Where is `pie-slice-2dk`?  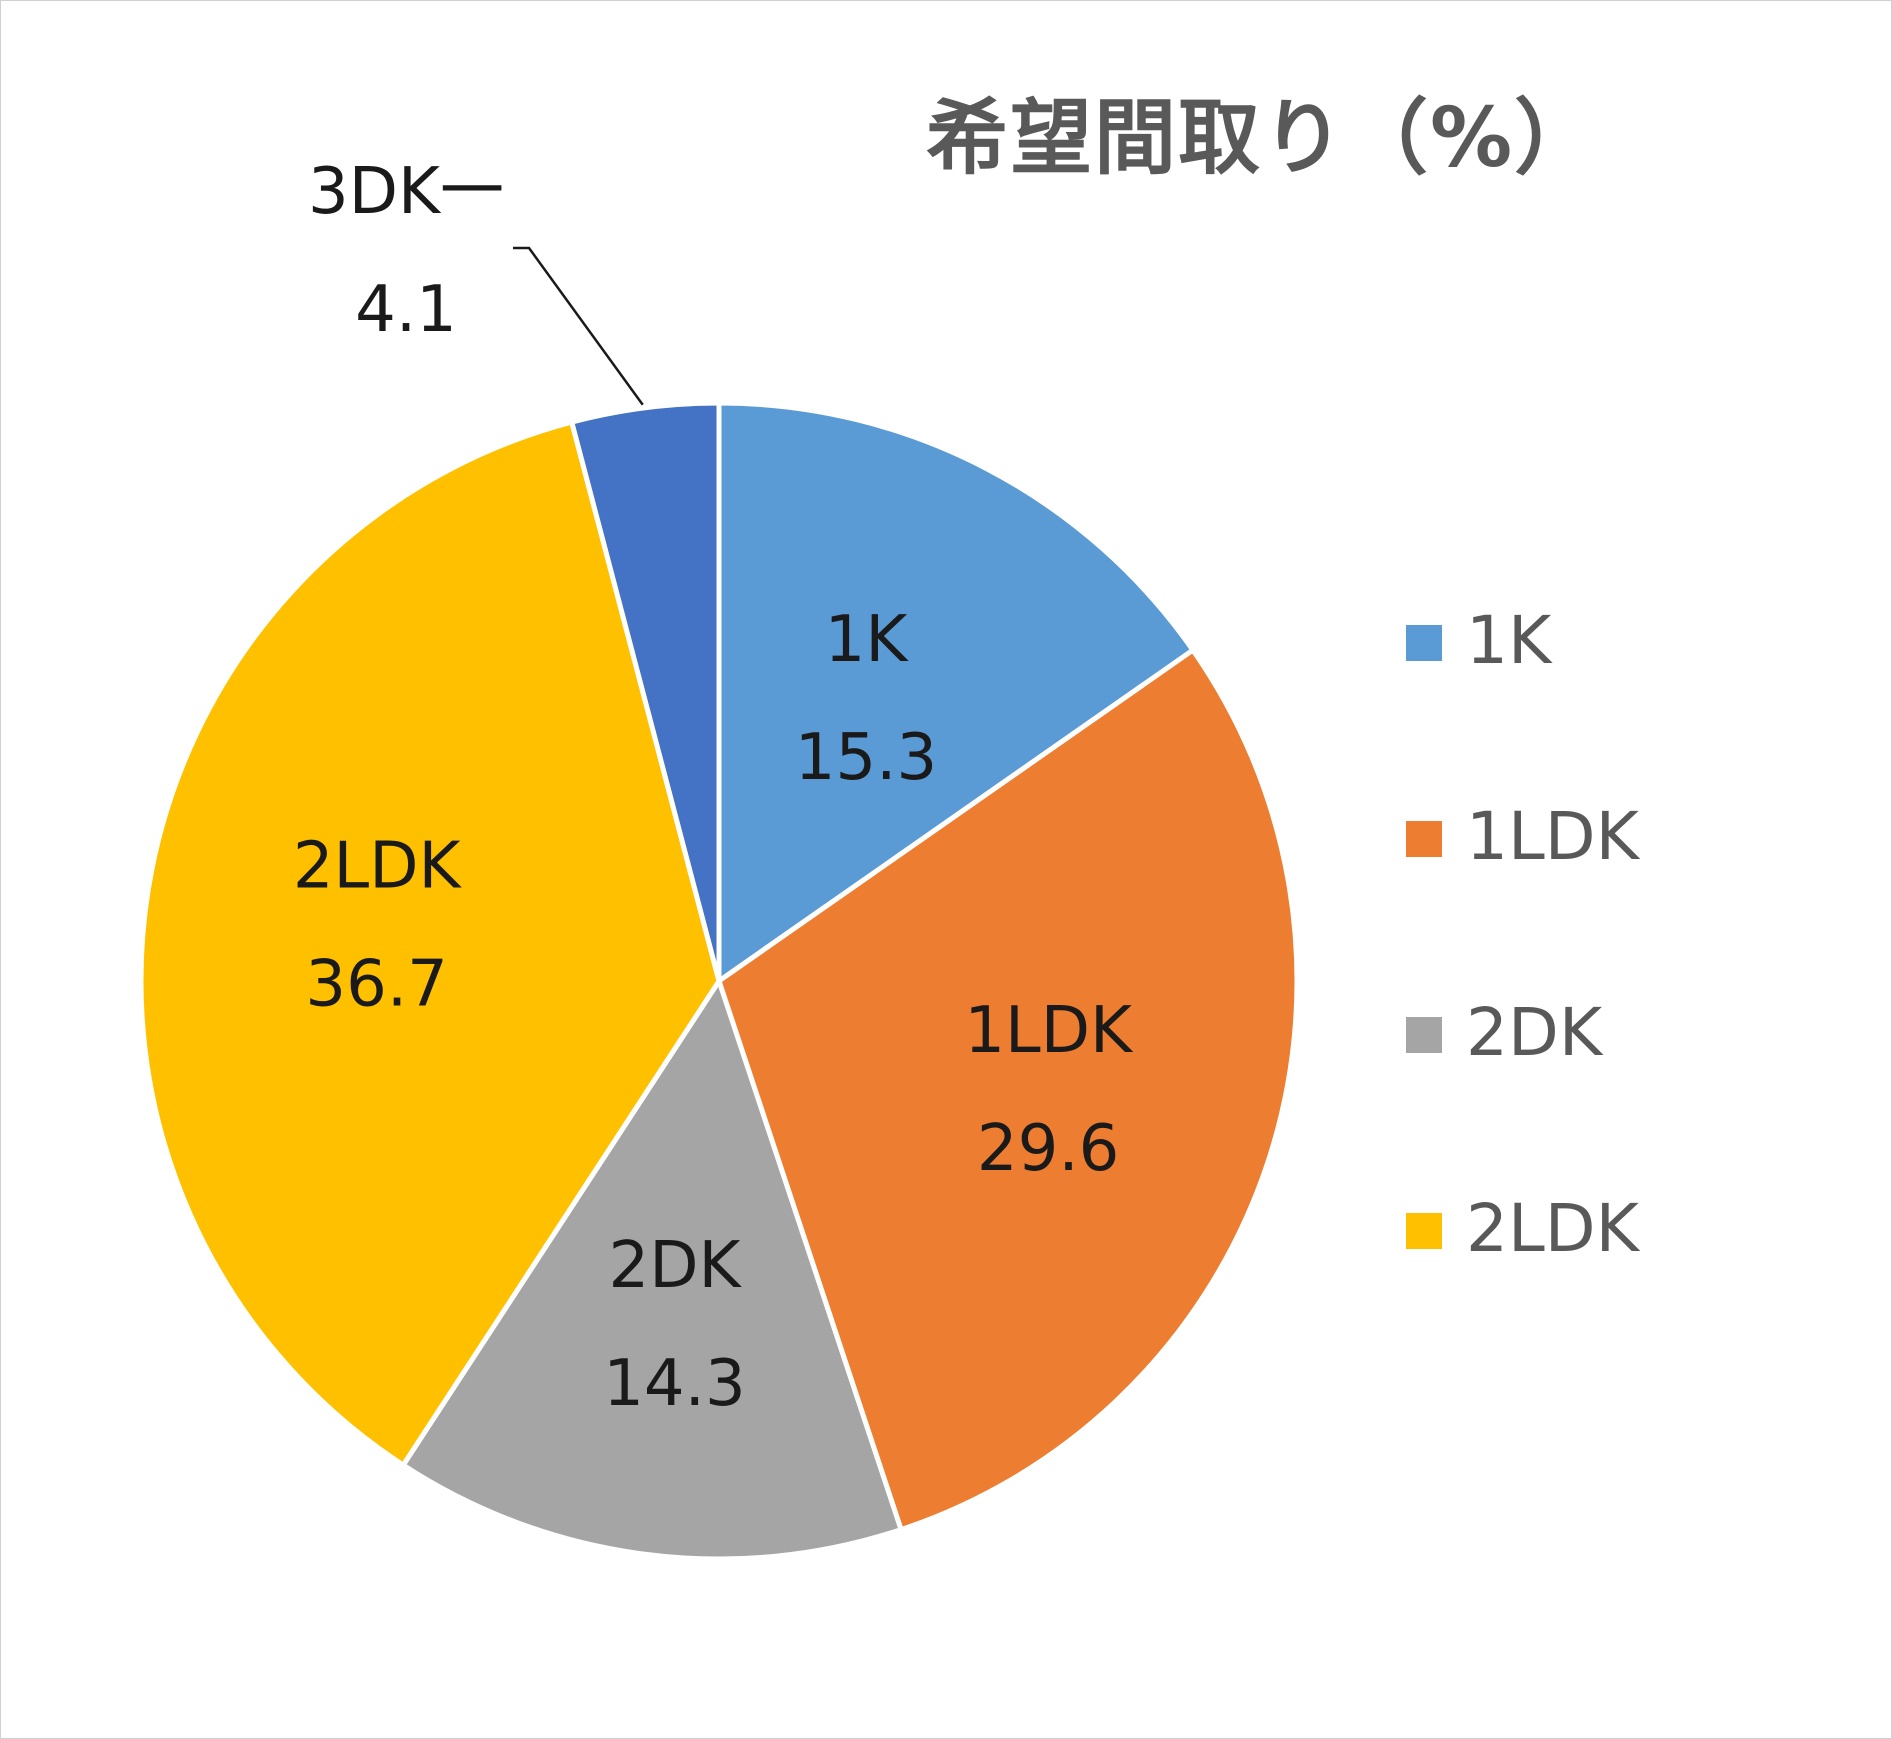 pie-slice-2dk is located at coordinates (652, 1268).